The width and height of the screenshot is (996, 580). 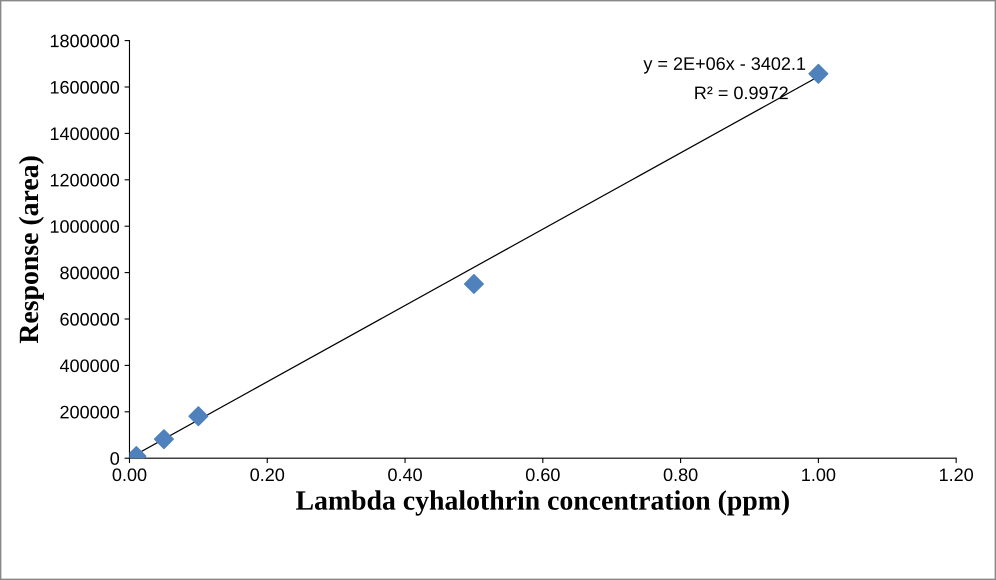 I want to click on x-tick-label: 0.60, so click(x=543, y=475).